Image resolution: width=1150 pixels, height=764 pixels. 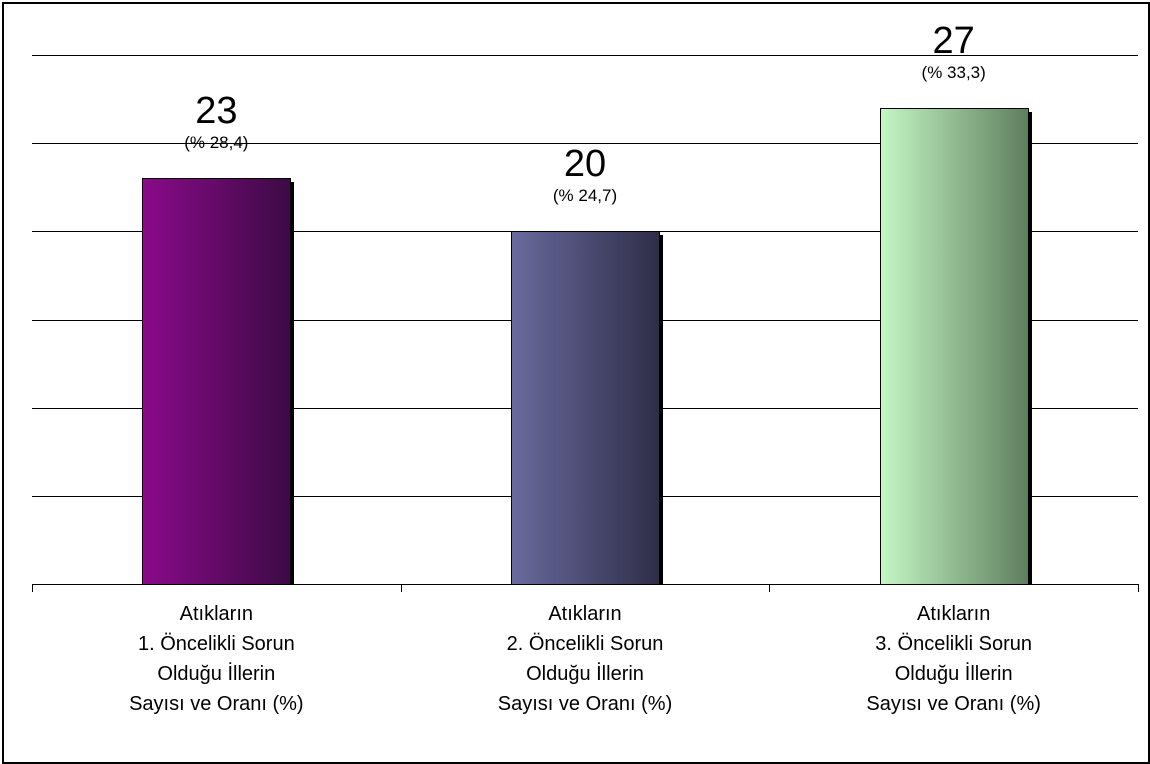 What do you see at coordinates (216, 111) in the screenshot?
I see `value-label: 23` at bounding box center [216, 111].